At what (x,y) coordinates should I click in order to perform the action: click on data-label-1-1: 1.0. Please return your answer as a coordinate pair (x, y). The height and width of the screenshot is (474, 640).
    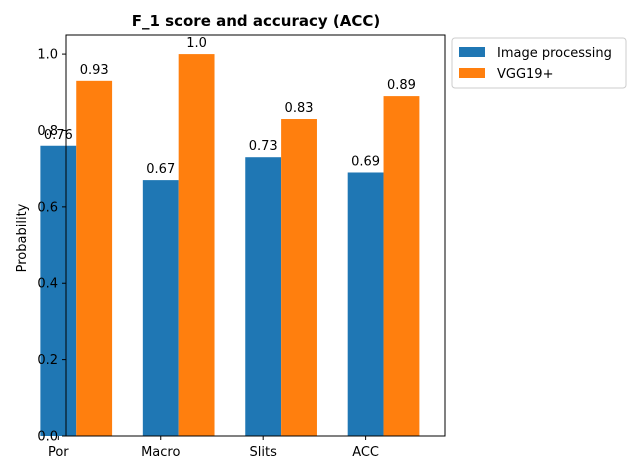
    Looking at the image, I should click on (196, 43).